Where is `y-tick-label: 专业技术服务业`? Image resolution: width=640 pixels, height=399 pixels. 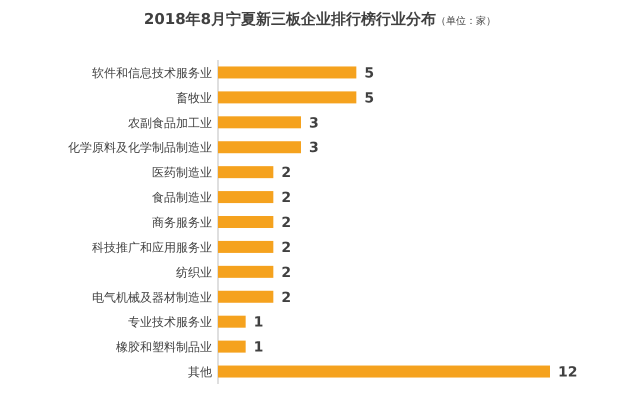
y-tick-label: 专业技术服务业 is located at coordinates (170, 322).